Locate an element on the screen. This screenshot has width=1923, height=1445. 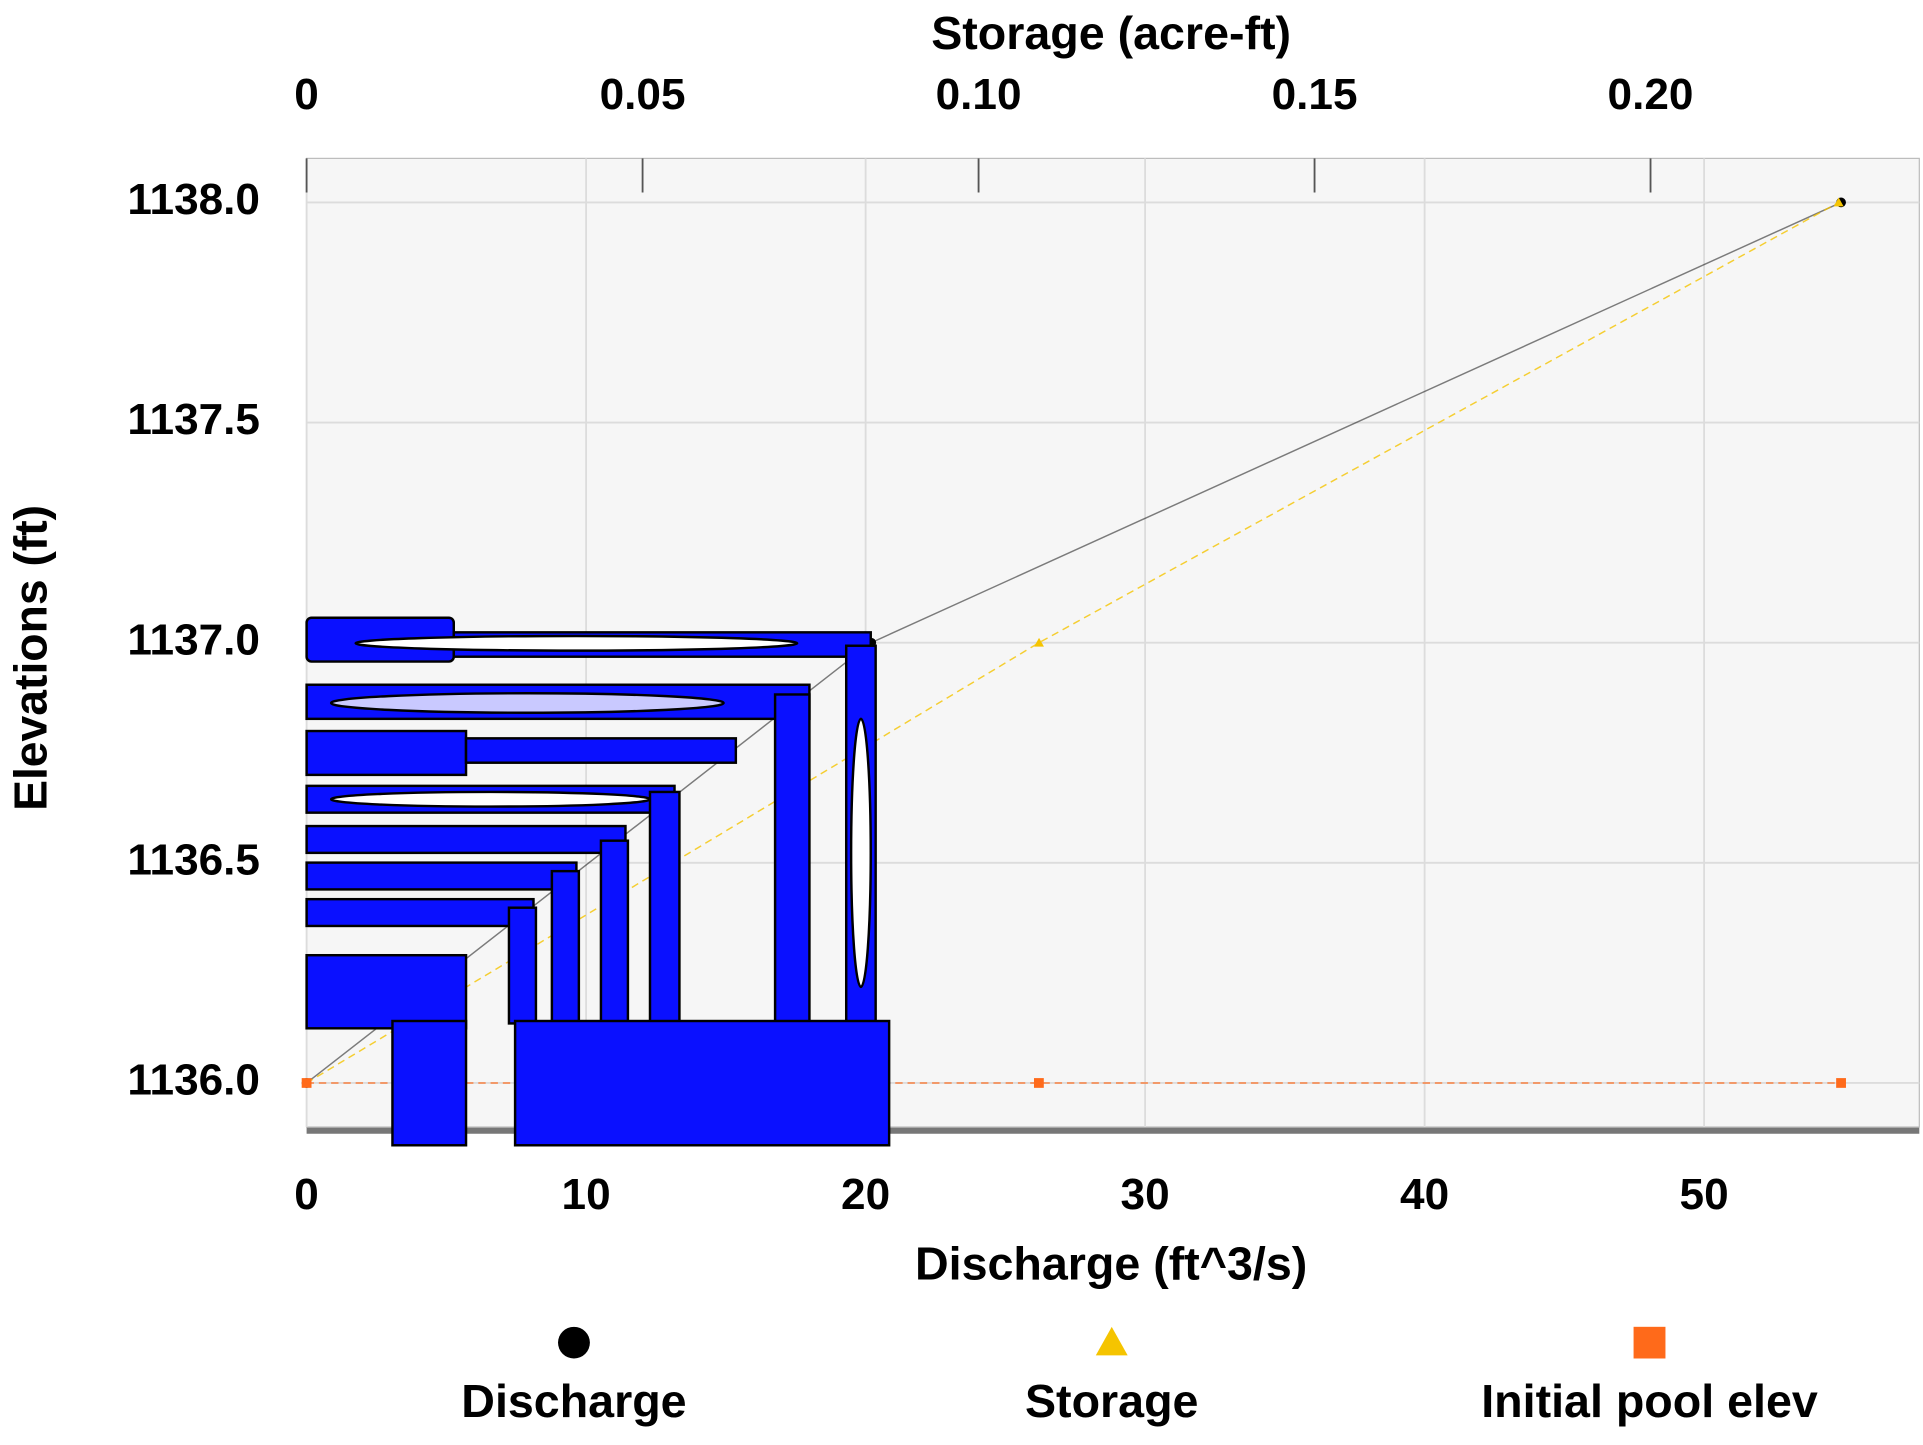
y-tick-label: 1137.5 is located at coordinates (193, 419).